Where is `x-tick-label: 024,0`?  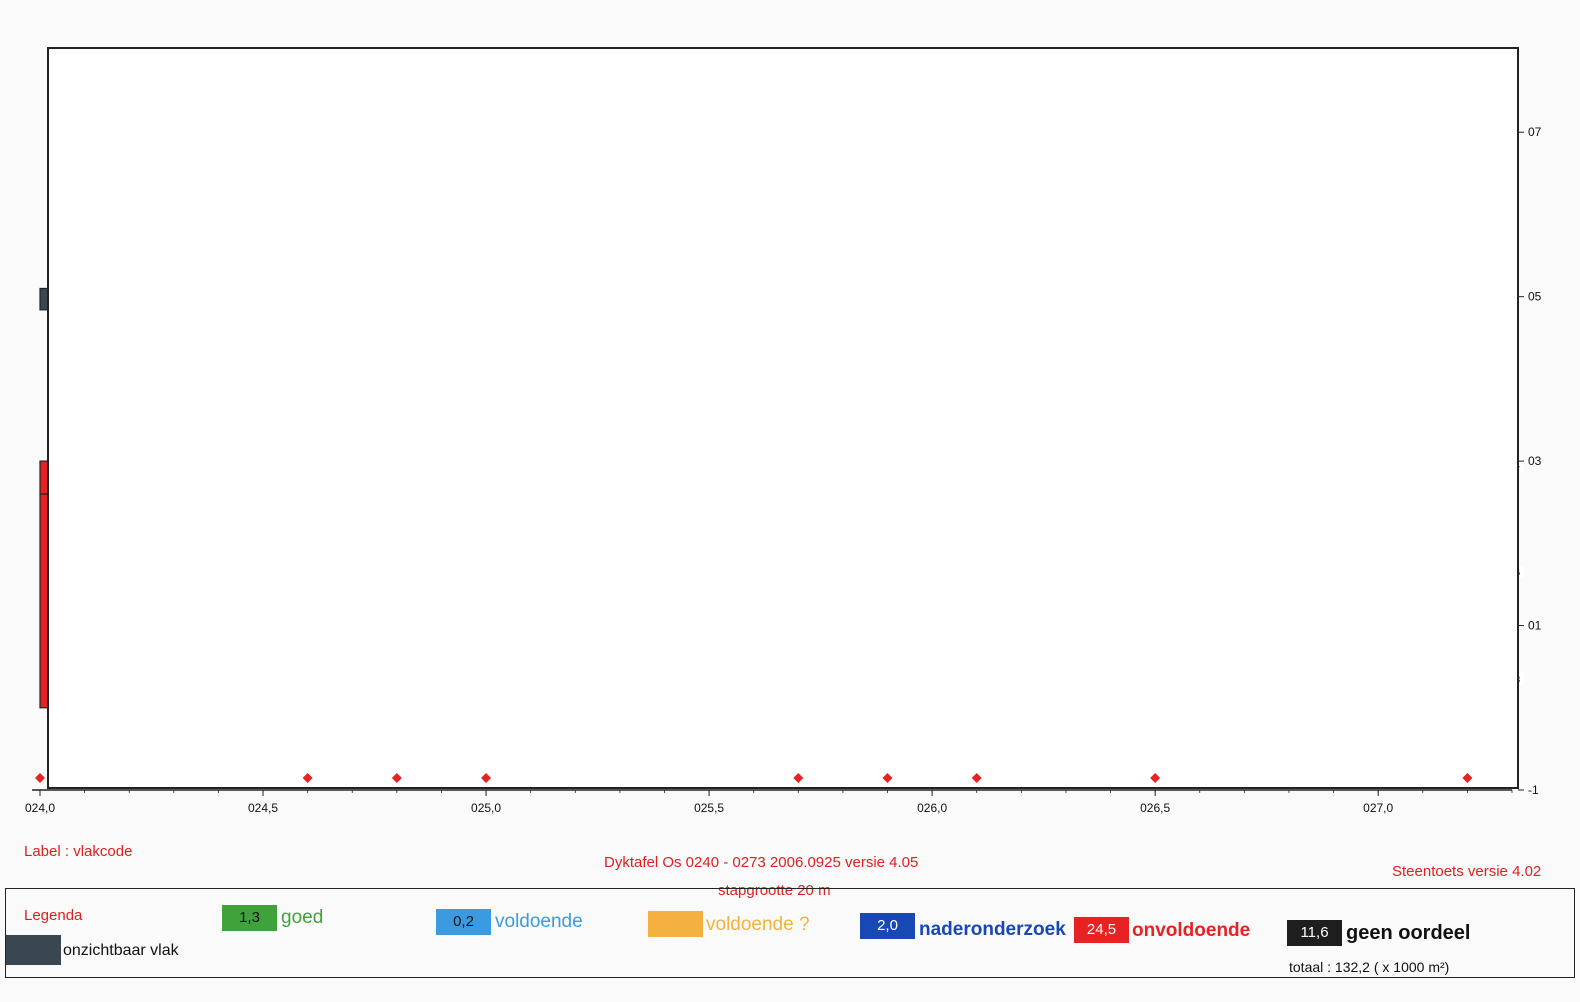 x-tick-label: 024,0 is located at coordinates (40, 808).